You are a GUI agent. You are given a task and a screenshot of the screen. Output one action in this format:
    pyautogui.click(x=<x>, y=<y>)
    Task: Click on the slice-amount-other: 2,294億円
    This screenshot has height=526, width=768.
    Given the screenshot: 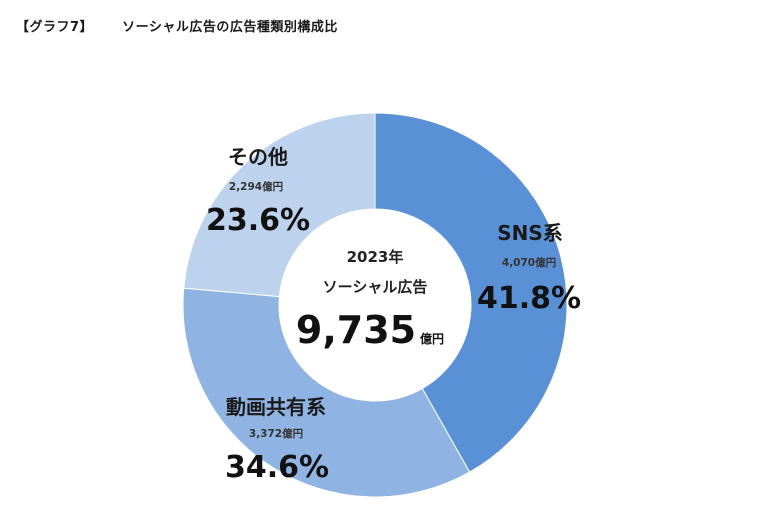 What is the action you would take?
    pyautogui.click(x=256, y=186)
    